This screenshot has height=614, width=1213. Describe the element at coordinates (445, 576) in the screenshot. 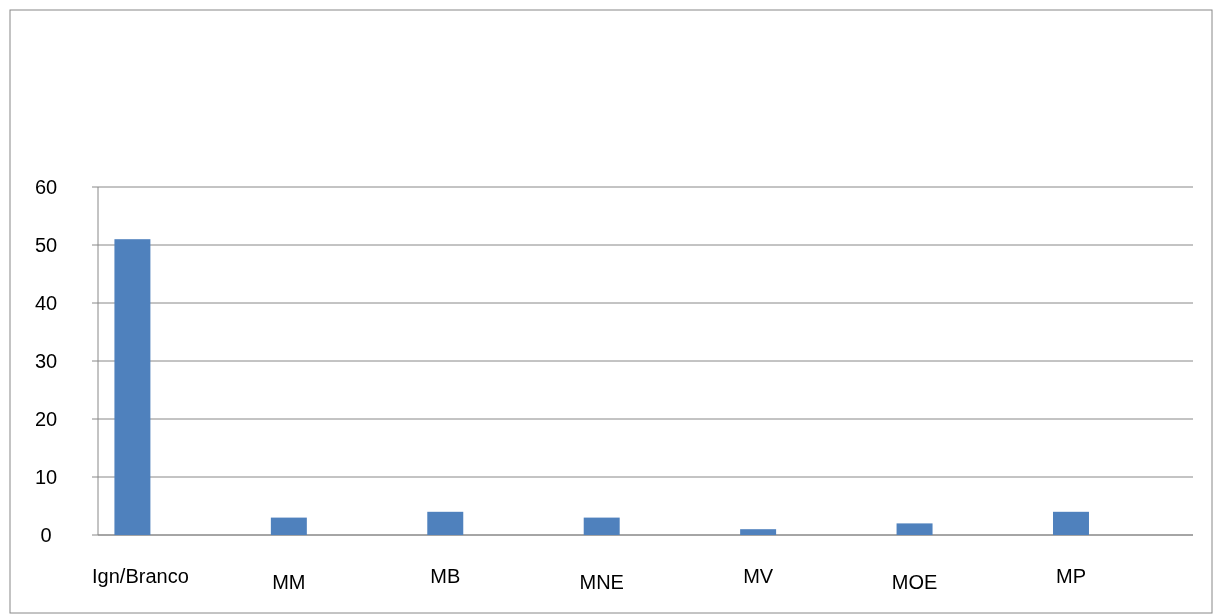

I see `x-tick-label: MB` at that location.